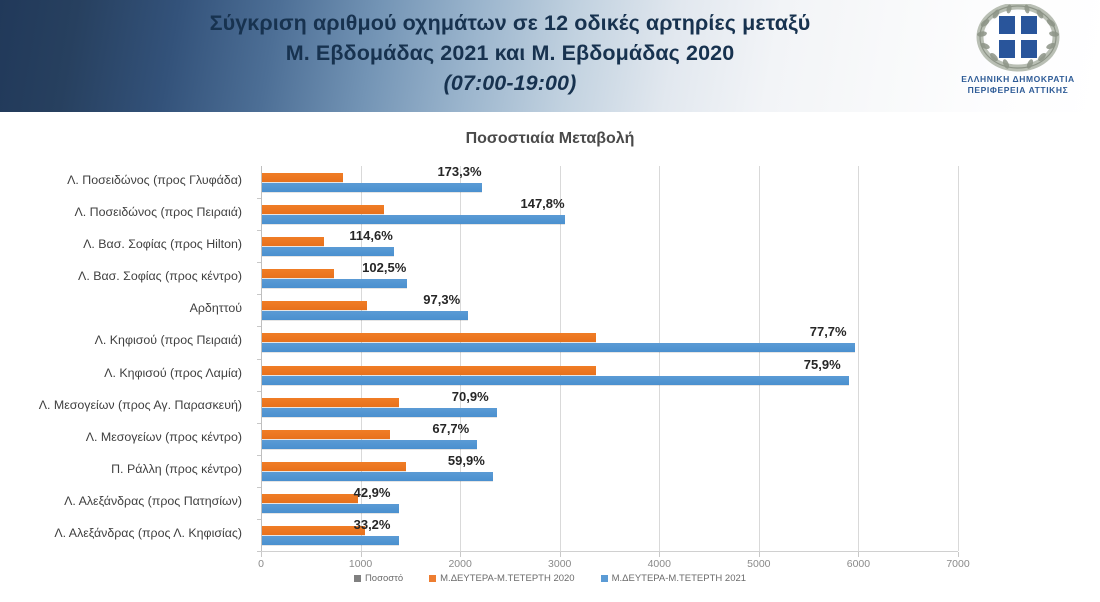 This screenshot has height=602, width=1100. Describe the element at coordinates (679, 578) in the screenshot. I see `legend-label: Μ.ΔΕΥΤΕΡΑ-Μ.ΤΕΤΕΡΤΗ 2021` at that location.